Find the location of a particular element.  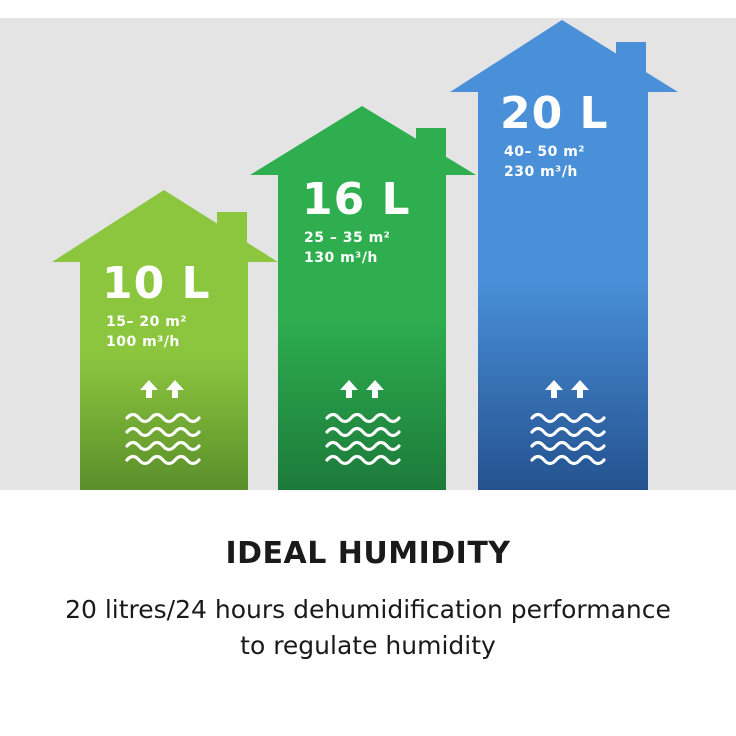

airflow-label: 100 m³/h is located at coordinates (143, 342).